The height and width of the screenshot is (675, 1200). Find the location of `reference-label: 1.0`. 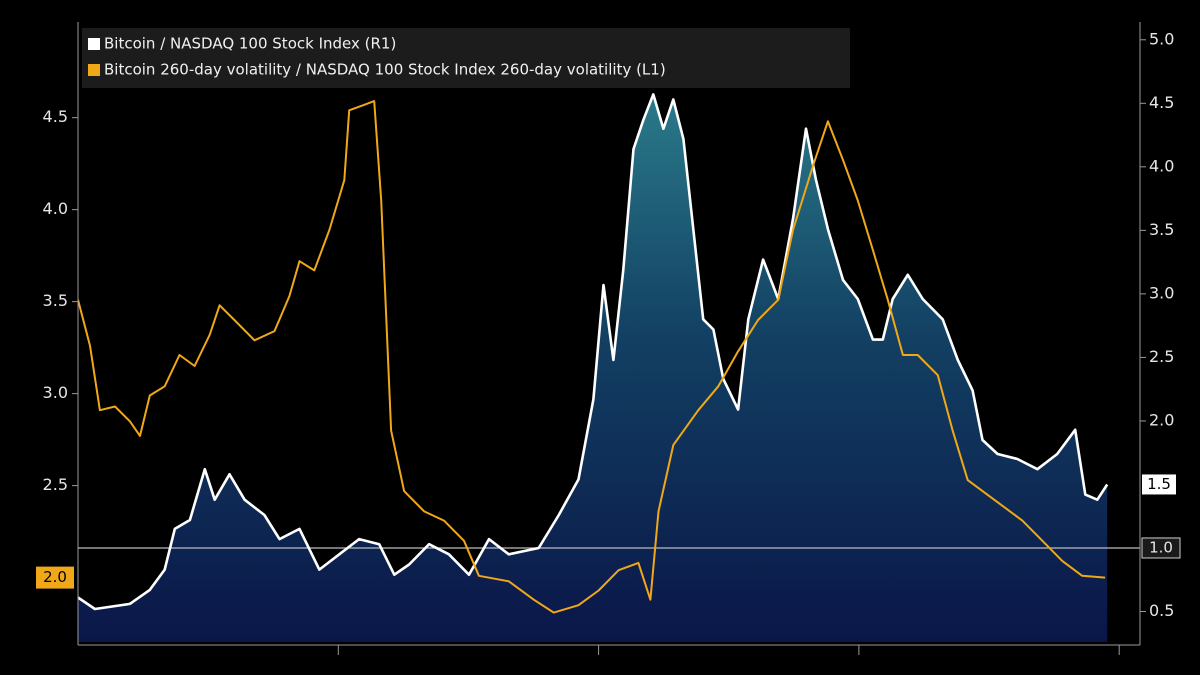

reference-label: 1.0 is located at coordinates (1161, 547).